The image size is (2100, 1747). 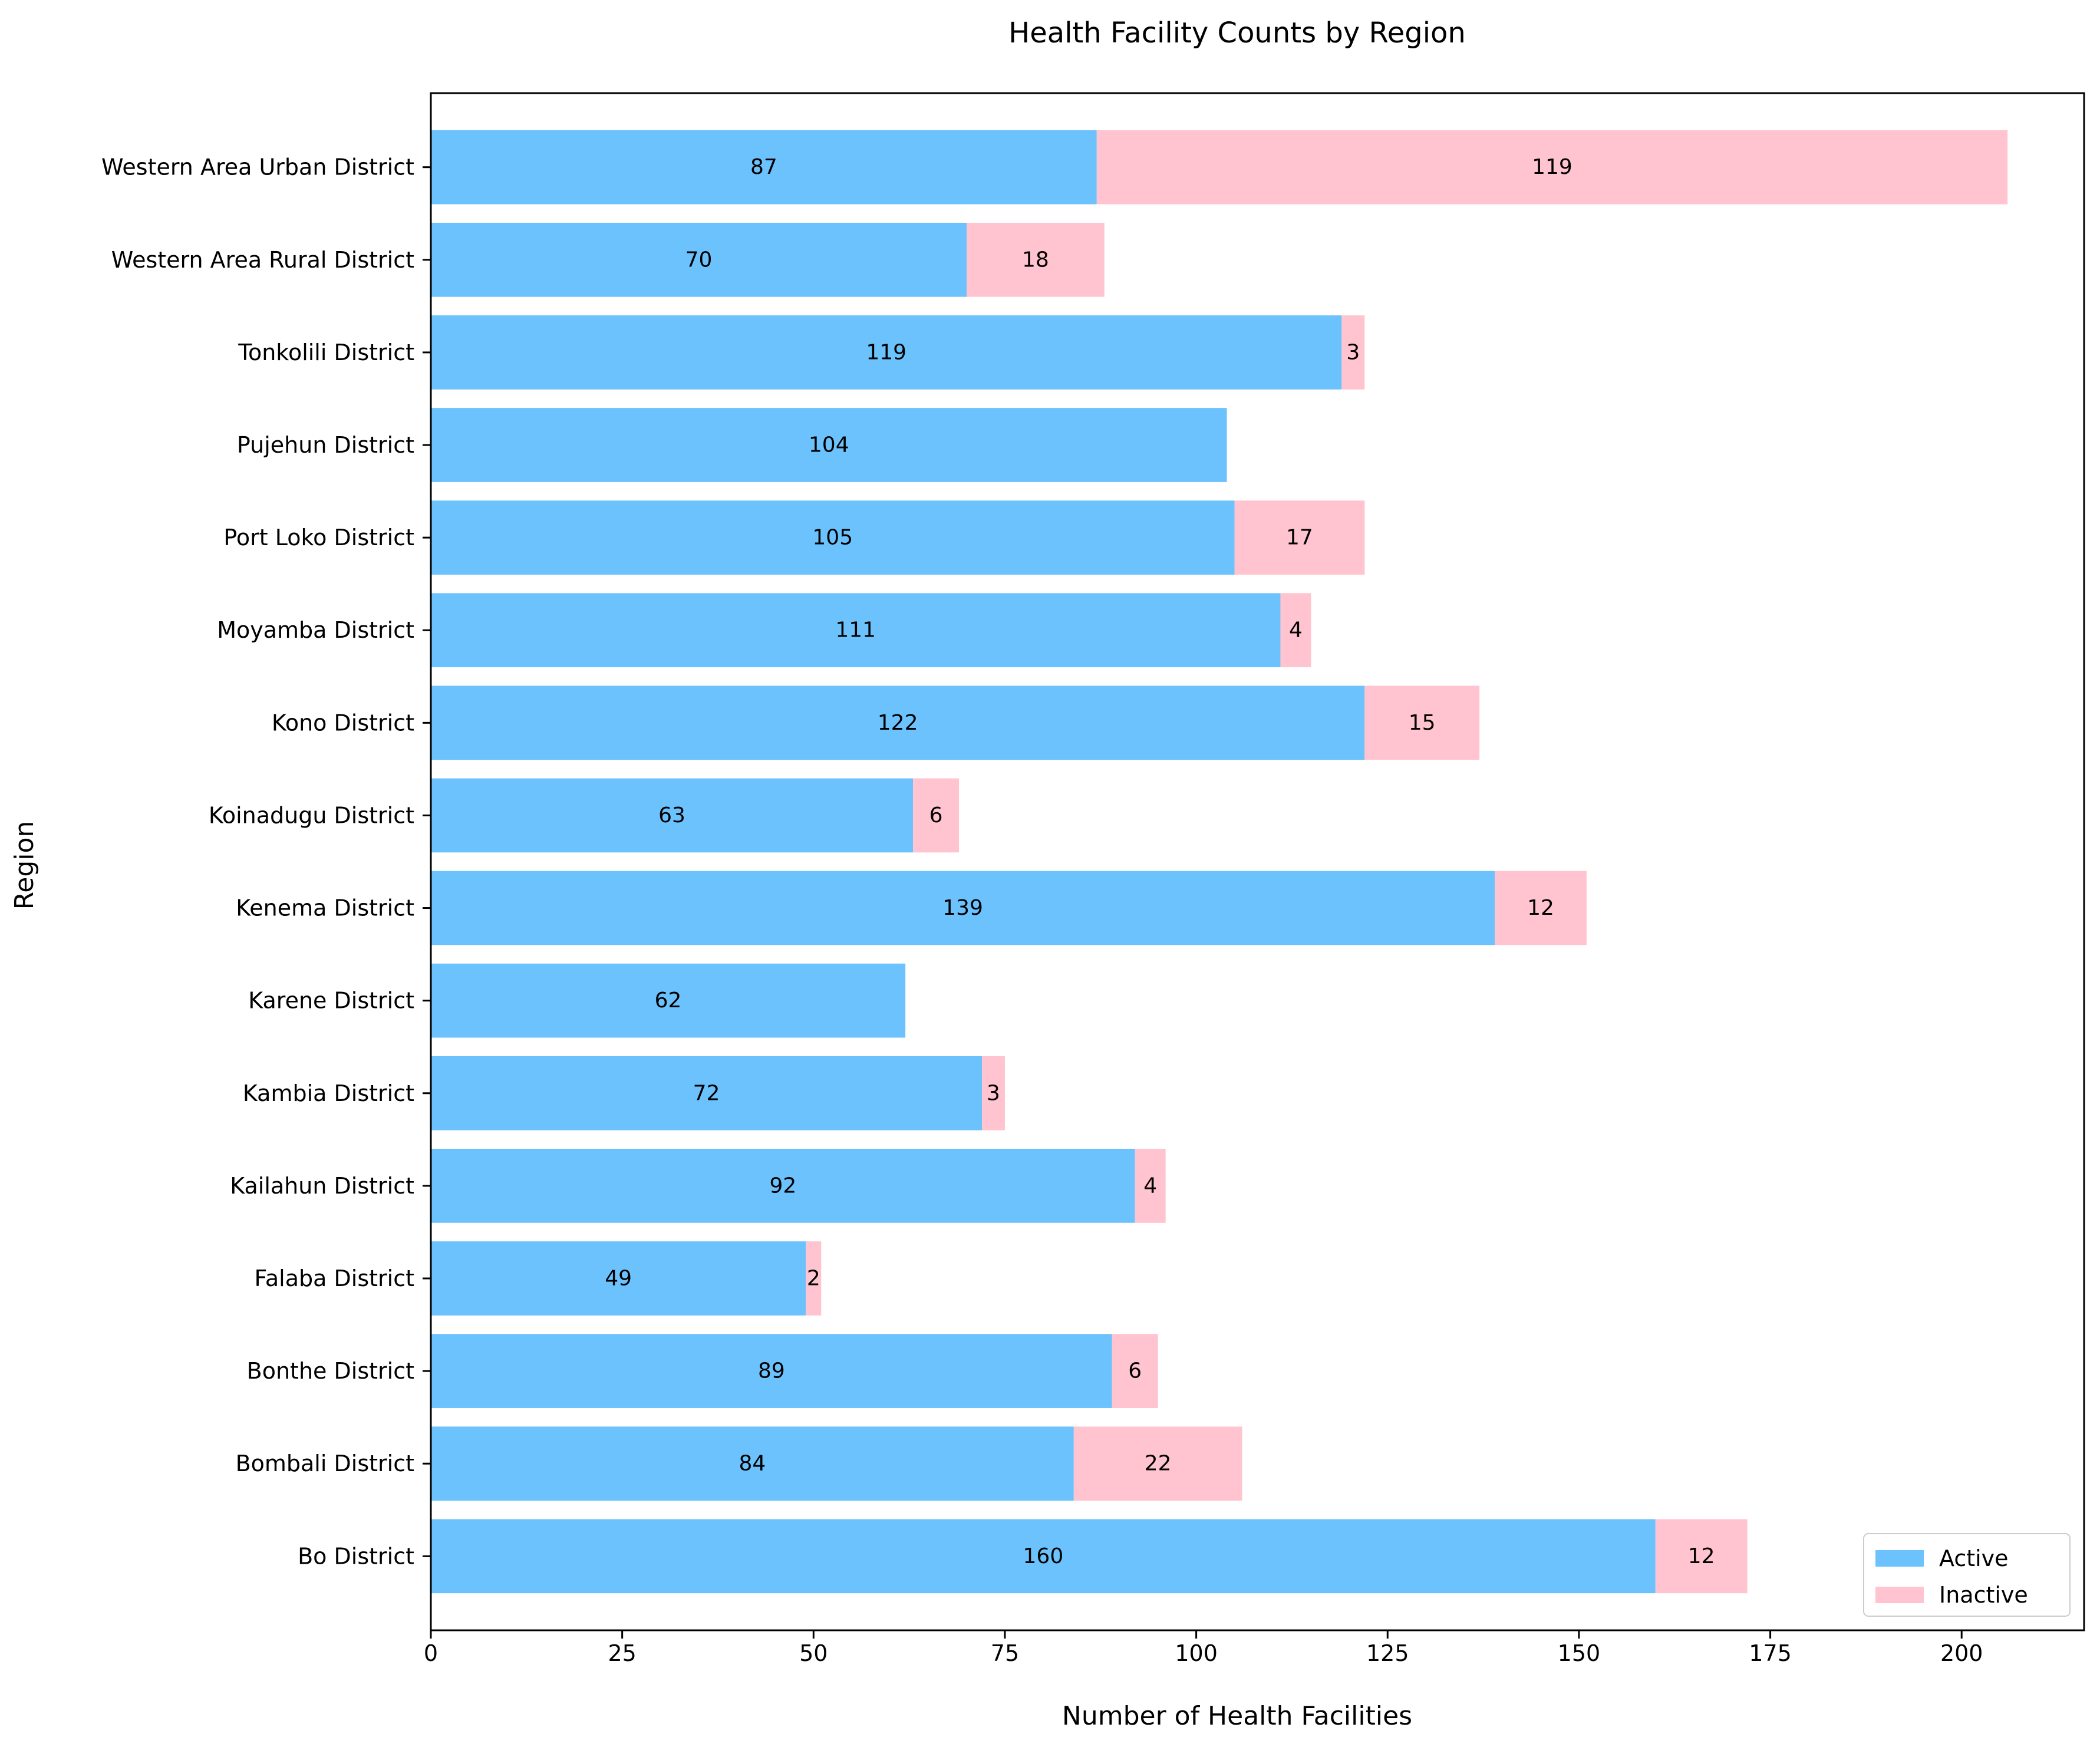 What do you see at coordinates (331, 1001) in the screenshot?
I see `y-tick-label: Karene District` at bounding box center [331, 1001].